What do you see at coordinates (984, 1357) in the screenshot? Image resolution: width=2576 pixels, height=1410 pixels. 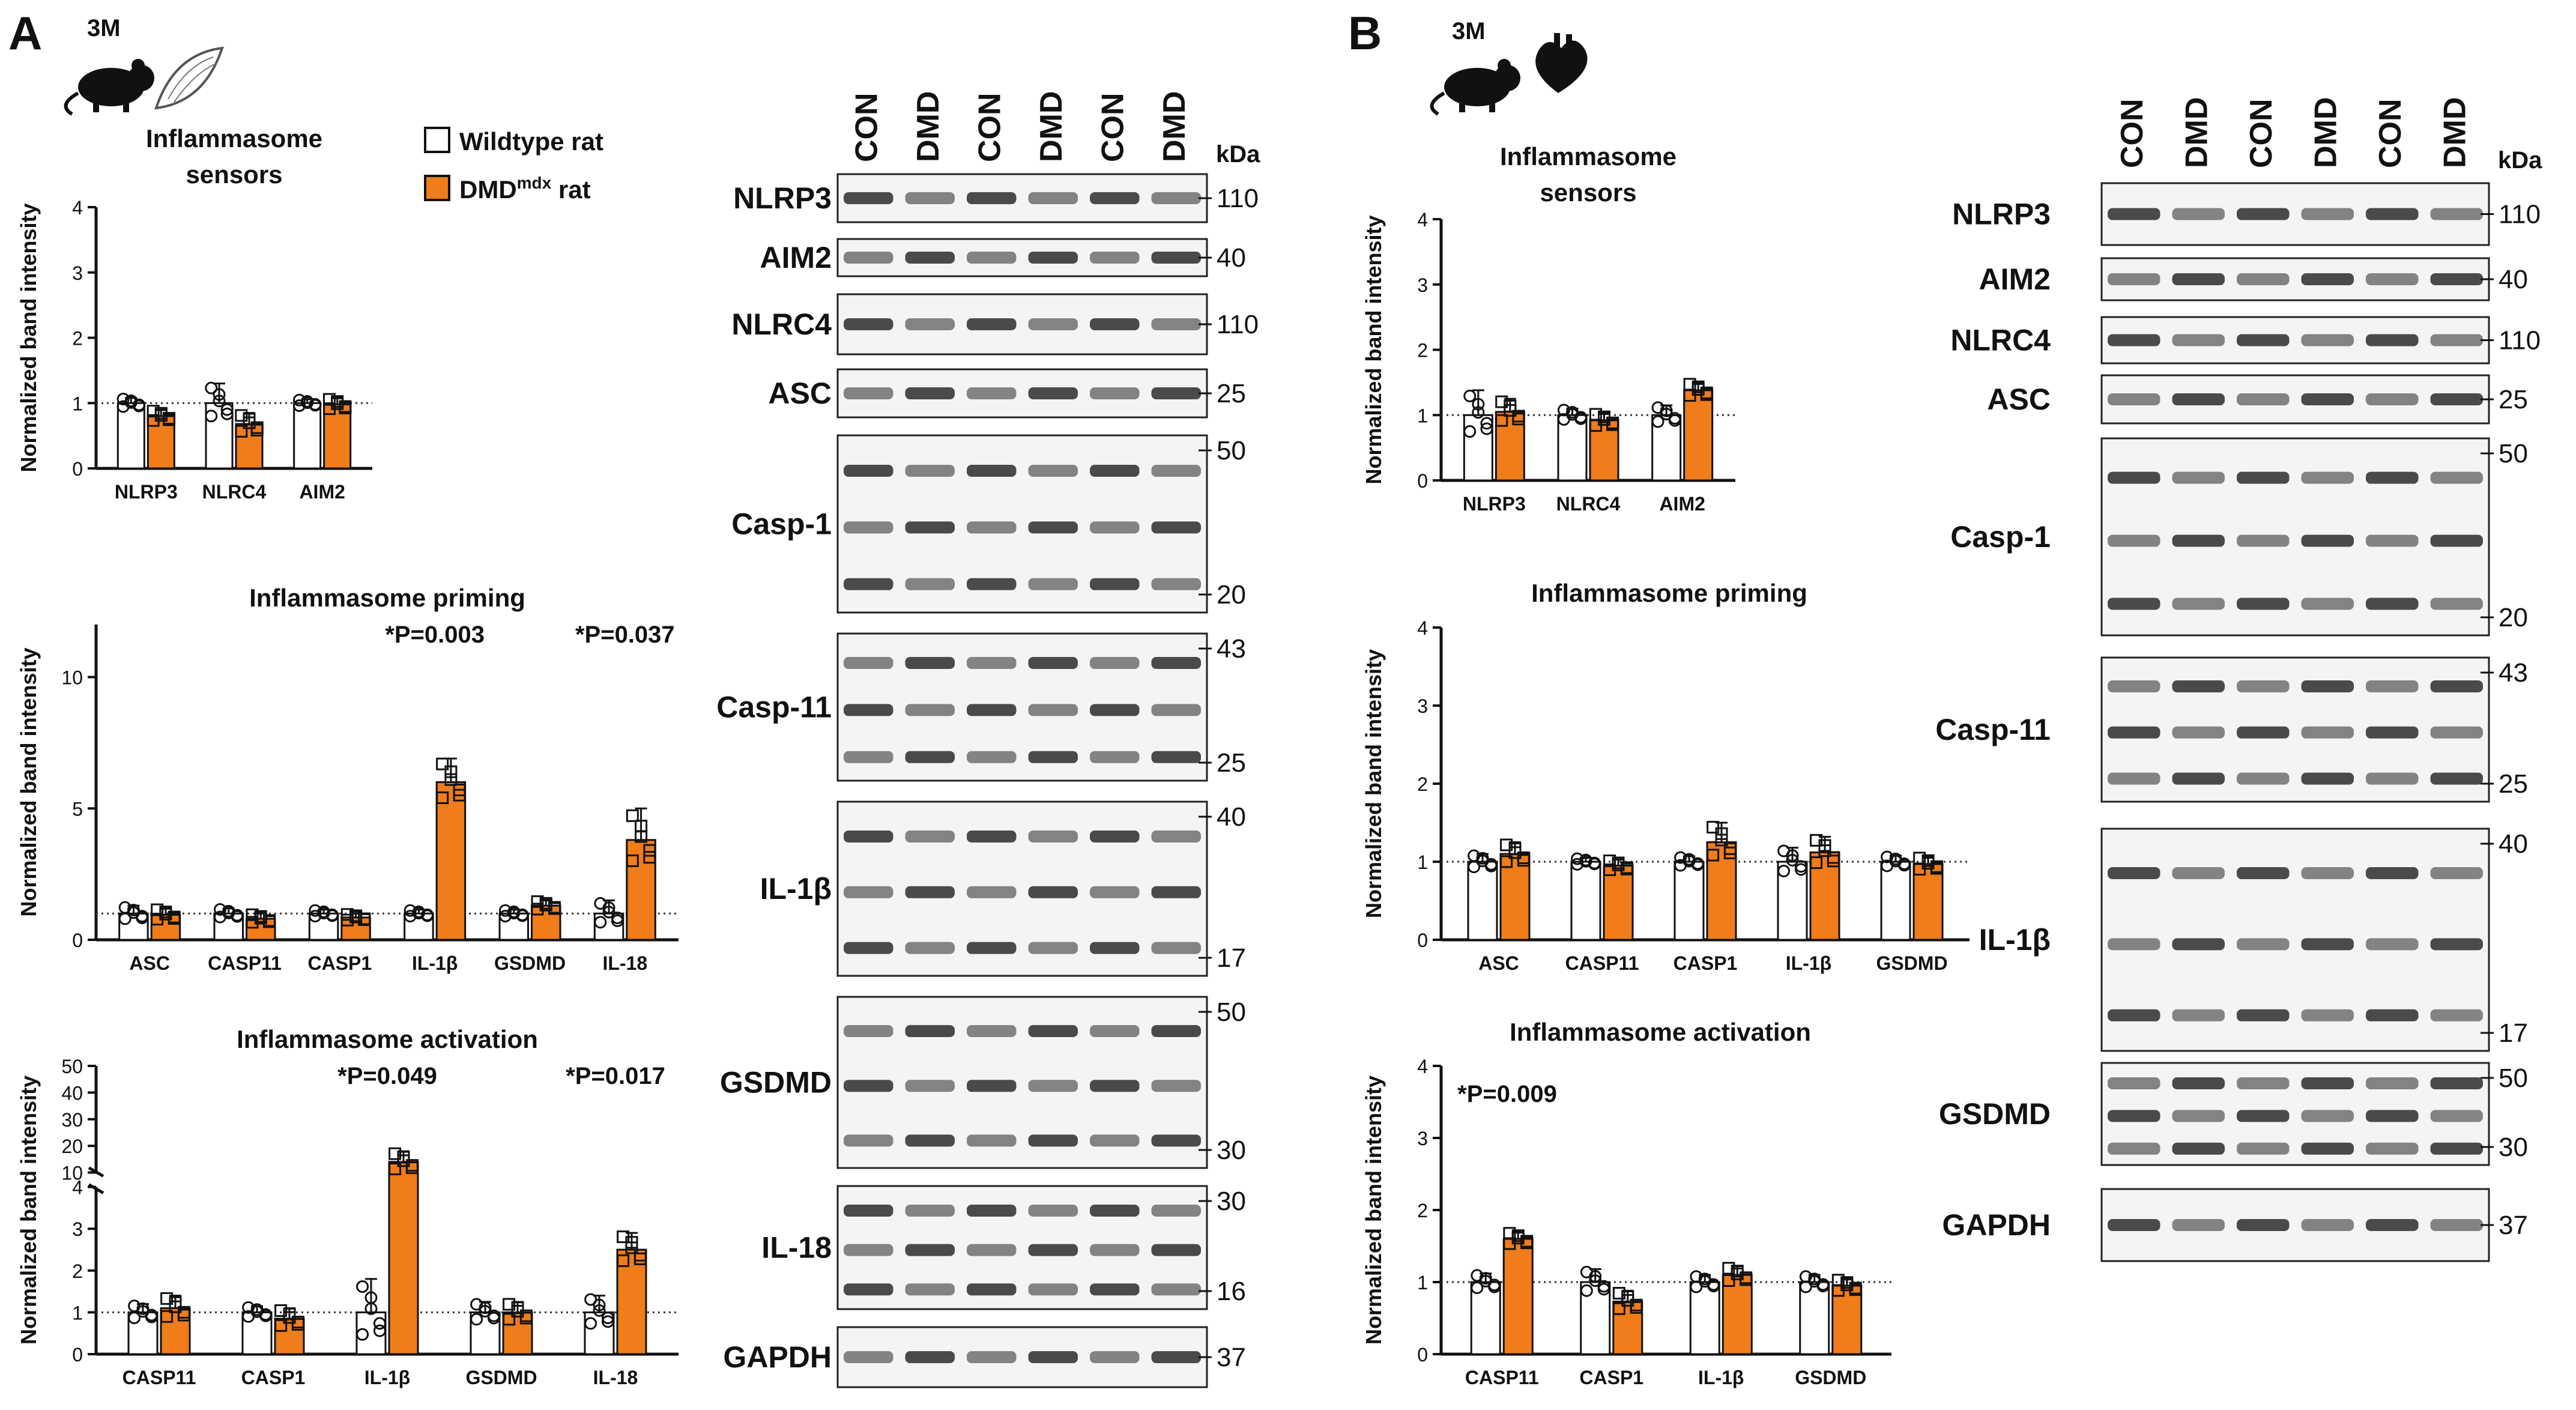 I see `blot-row-gapdh: GAPDH 37` at bounding box center [984, 1357].